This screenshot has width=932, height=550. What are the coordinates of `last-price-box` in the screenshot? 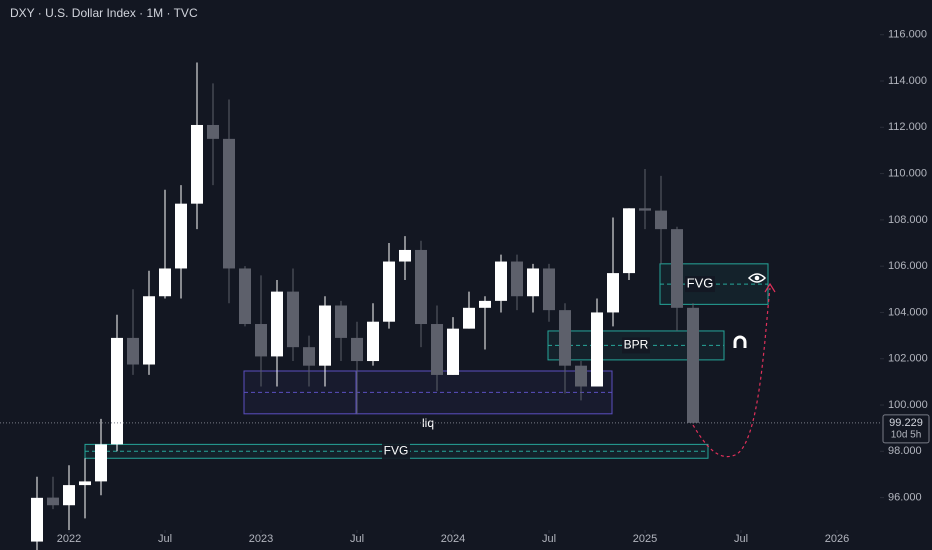 It's located at (906, 429).